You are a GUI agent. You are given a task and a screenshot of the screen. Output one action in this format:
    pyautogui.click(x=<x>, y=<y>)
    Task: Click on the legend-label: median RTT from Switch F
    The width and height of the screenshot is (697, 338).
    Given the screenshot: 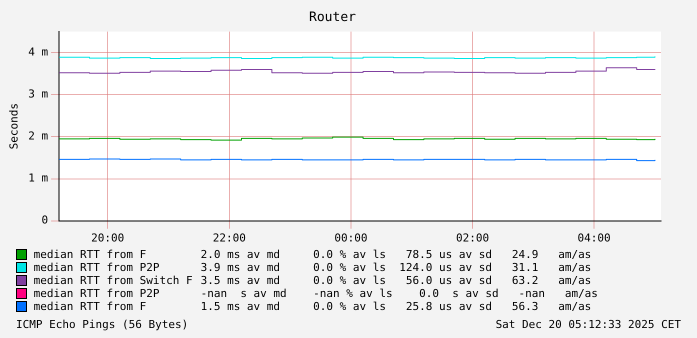 What is the action you would take?
    pyautogui.click(x=113, y=280)
    